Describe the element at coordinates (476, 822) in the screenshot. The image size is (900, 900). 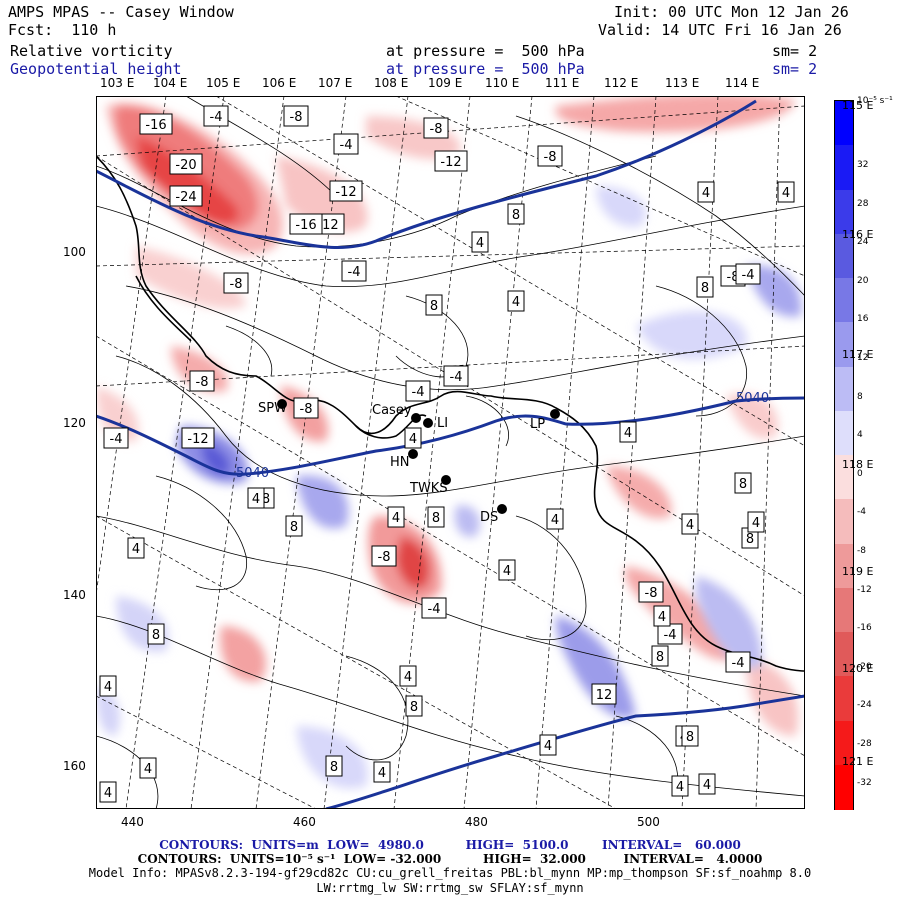
I see `x-tick-label: 480` at that location.